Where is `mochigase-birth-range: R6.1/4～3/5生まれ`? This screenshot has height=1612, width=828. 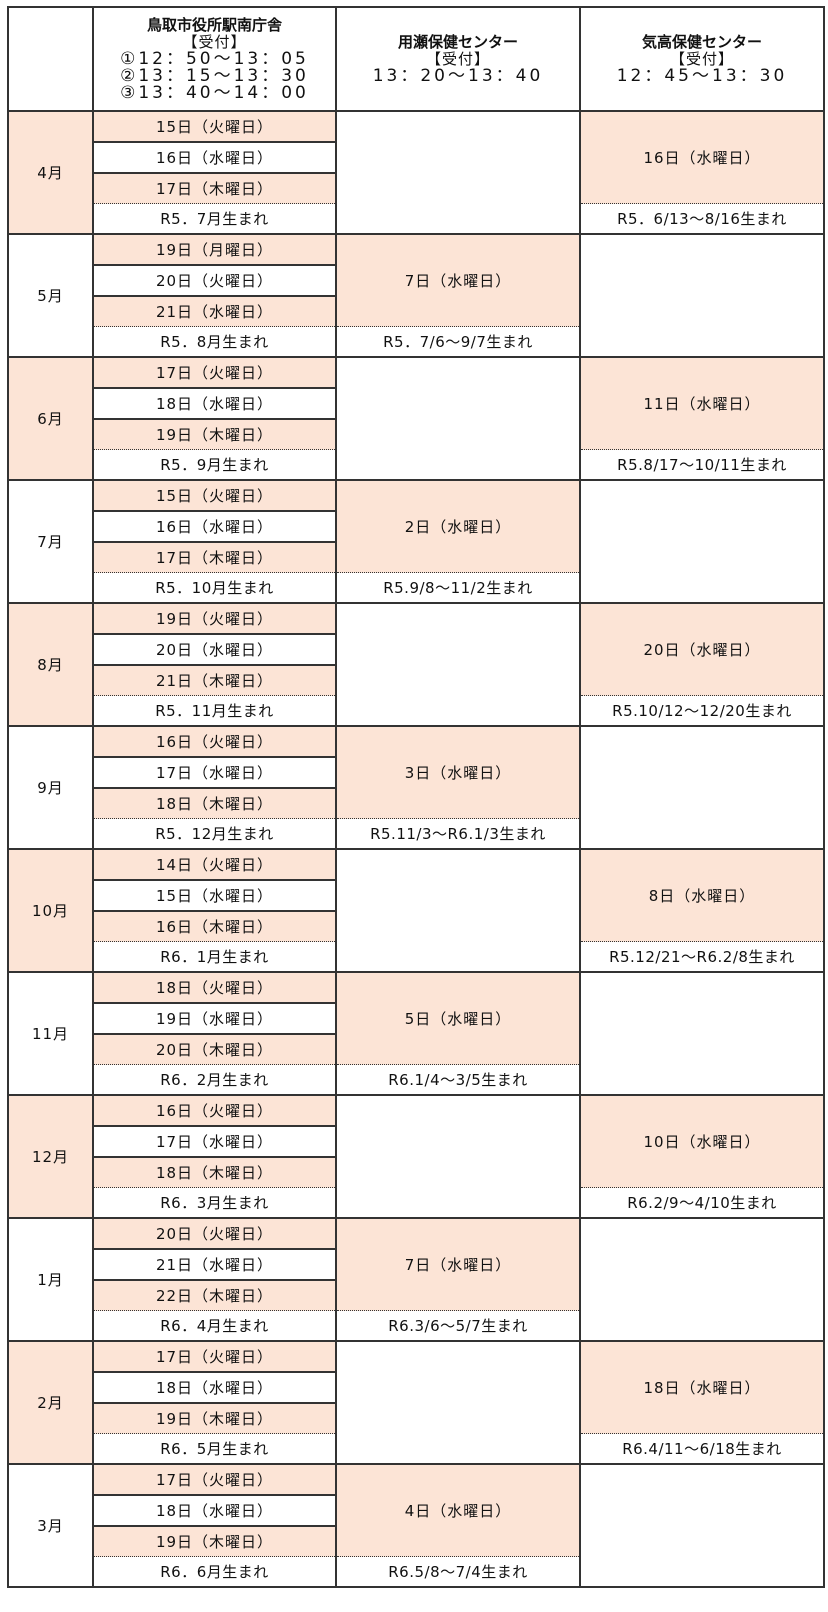 mochigase-birth-range: R6.1/4～3/5生まれ is located at coordinates (458, 1080).